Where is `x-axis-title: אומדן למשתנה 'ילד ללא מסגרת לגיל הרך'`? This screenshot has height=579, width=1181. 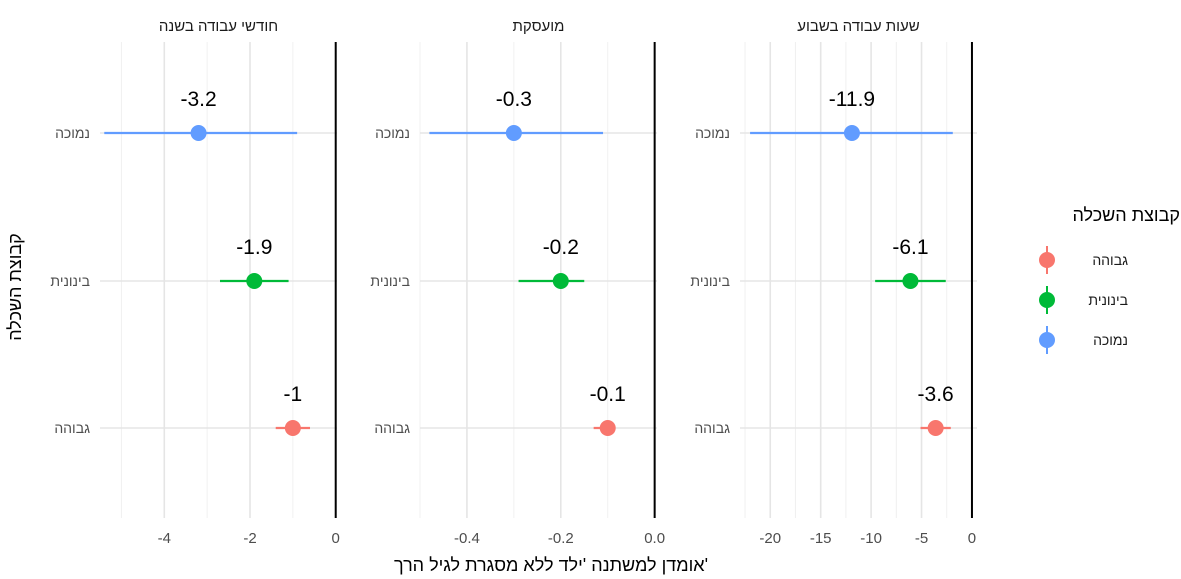 x-axis-title: אומדן למשתנה 'ילד ללא מסגרת לגיל הרך' is located at coordinates (551, 565).